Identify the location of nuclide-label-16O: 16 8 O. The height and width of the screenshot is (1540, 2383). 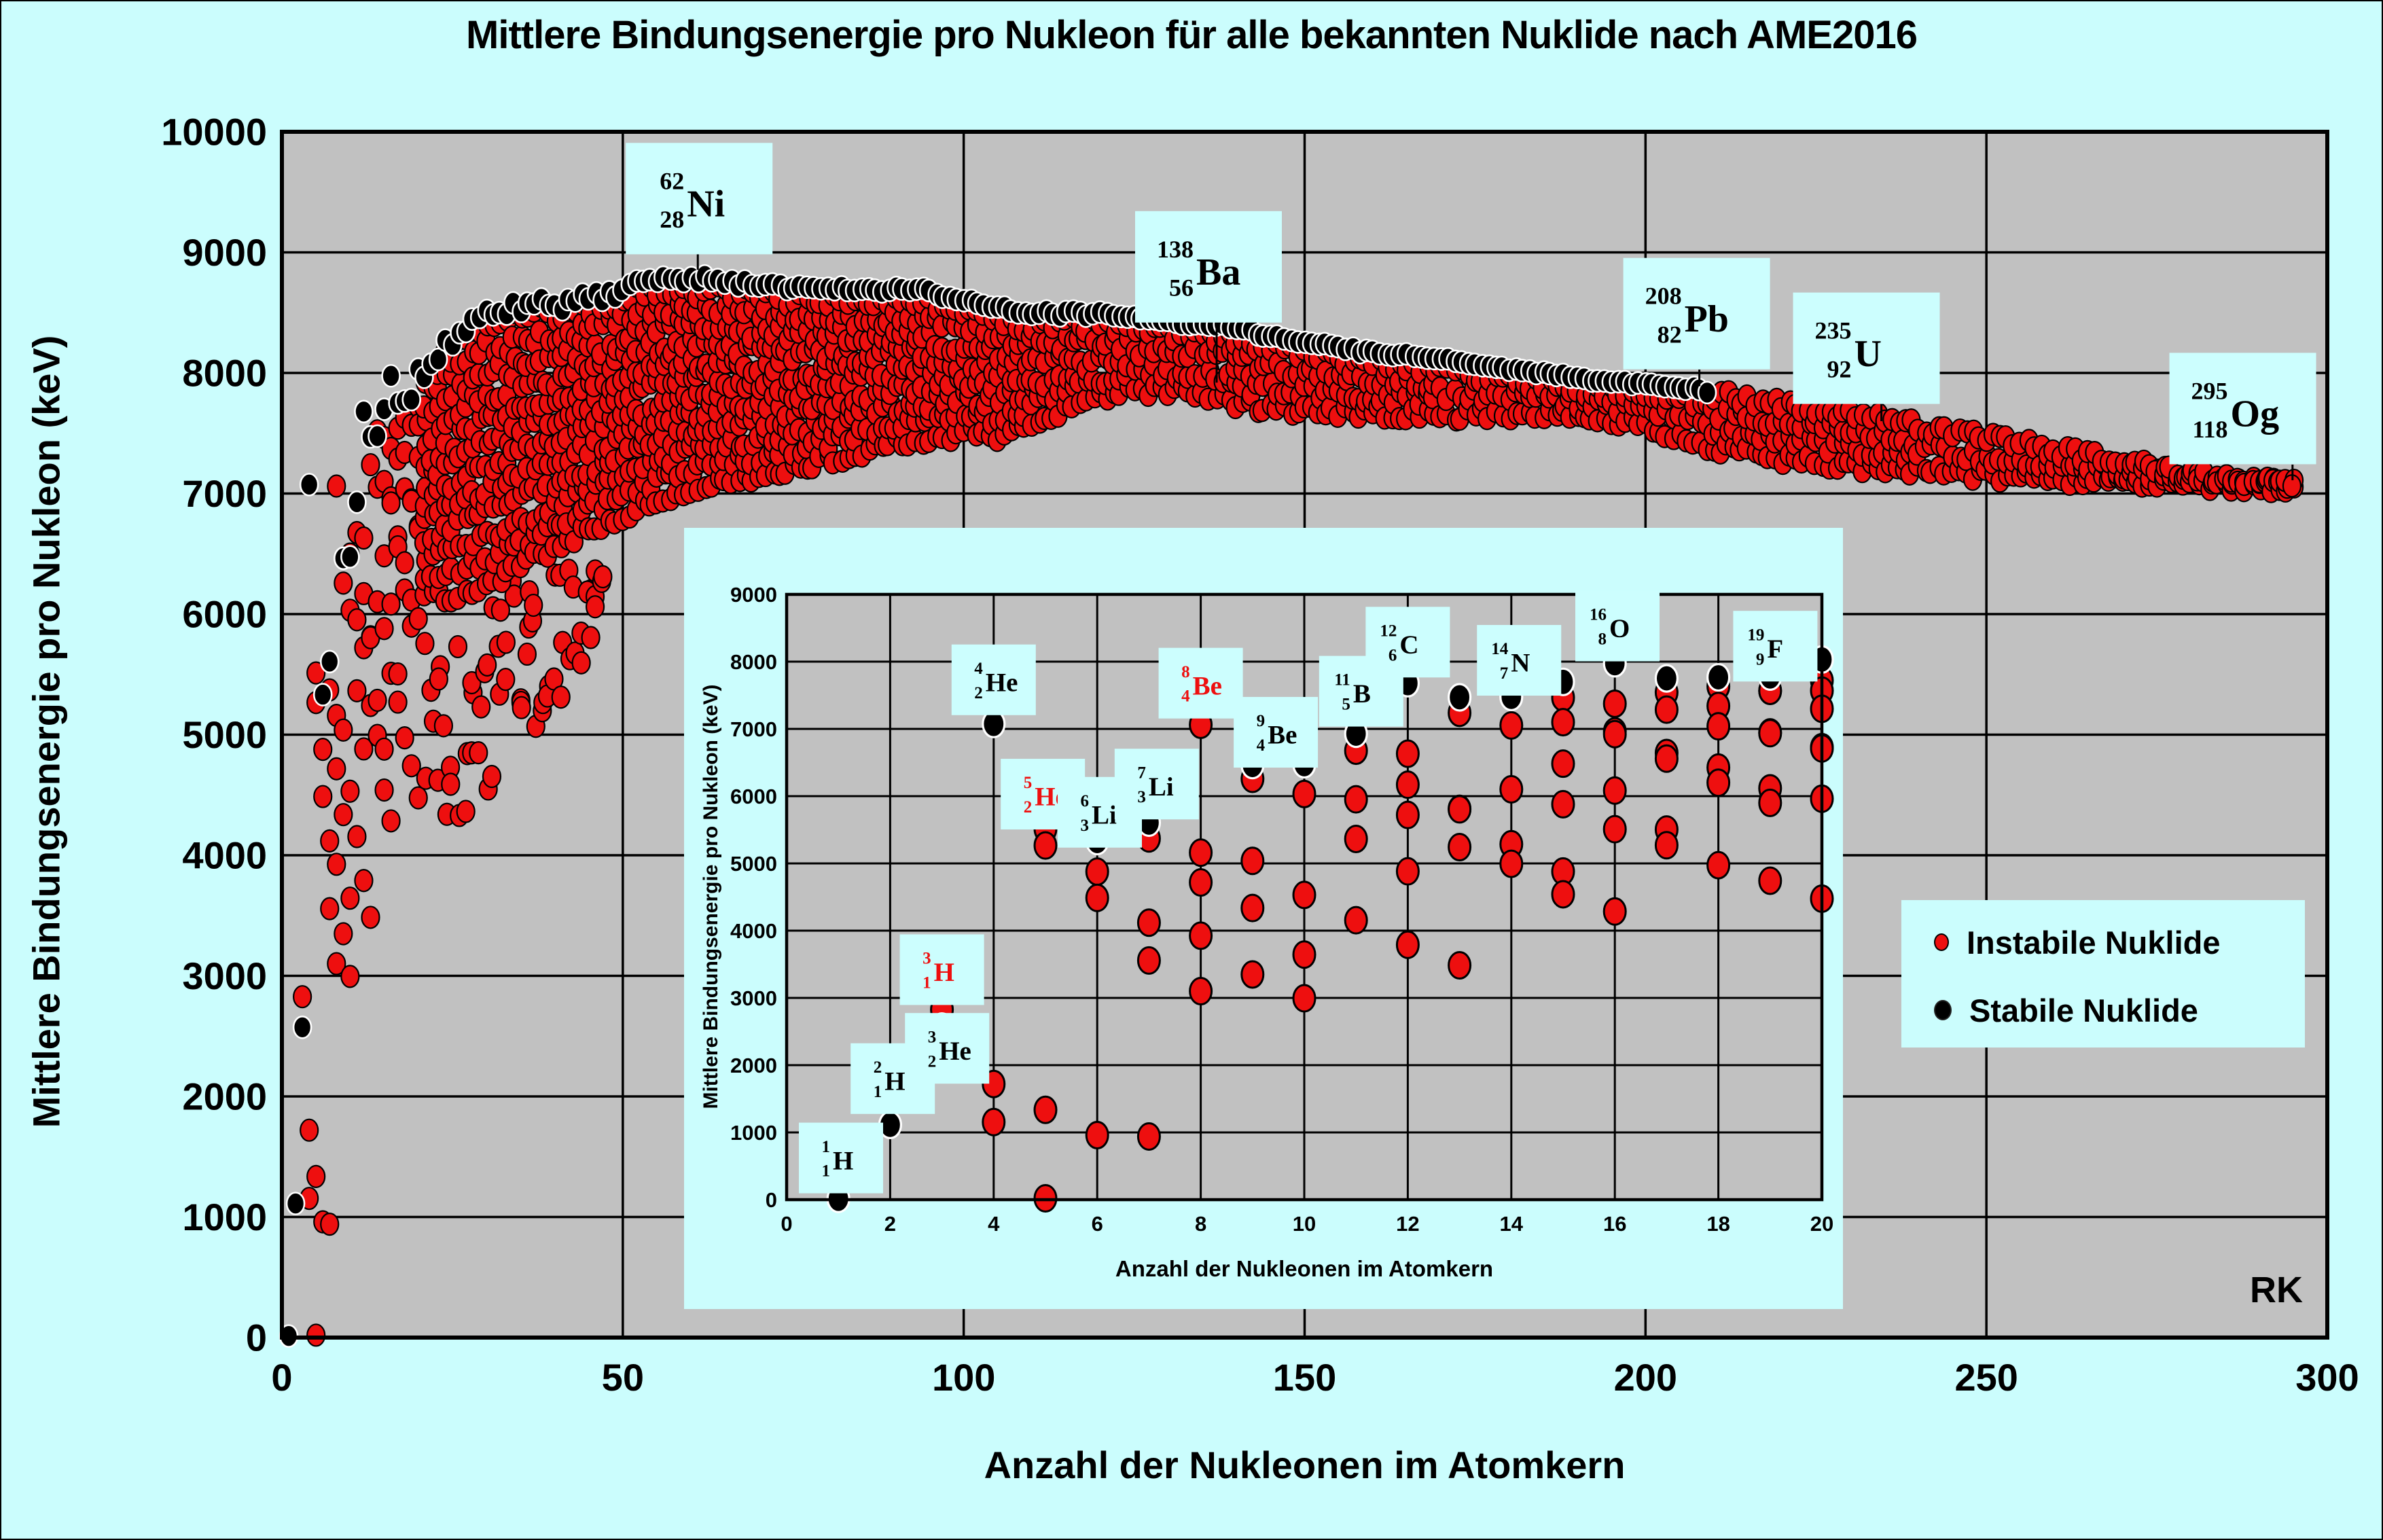
(1618, 626).